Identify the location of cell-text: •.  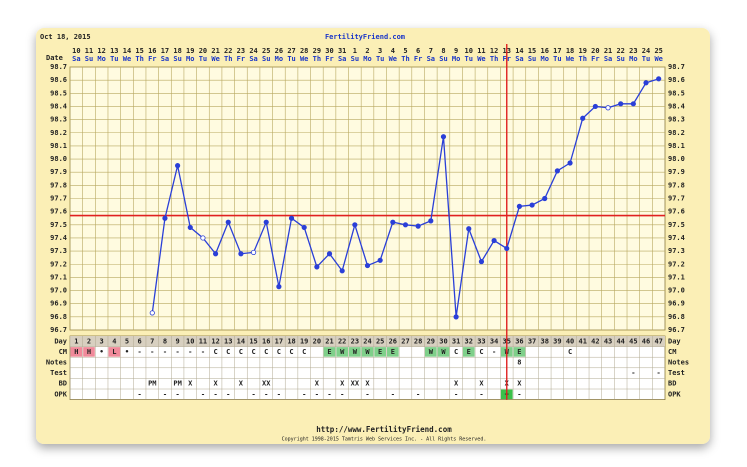
(127, 352).